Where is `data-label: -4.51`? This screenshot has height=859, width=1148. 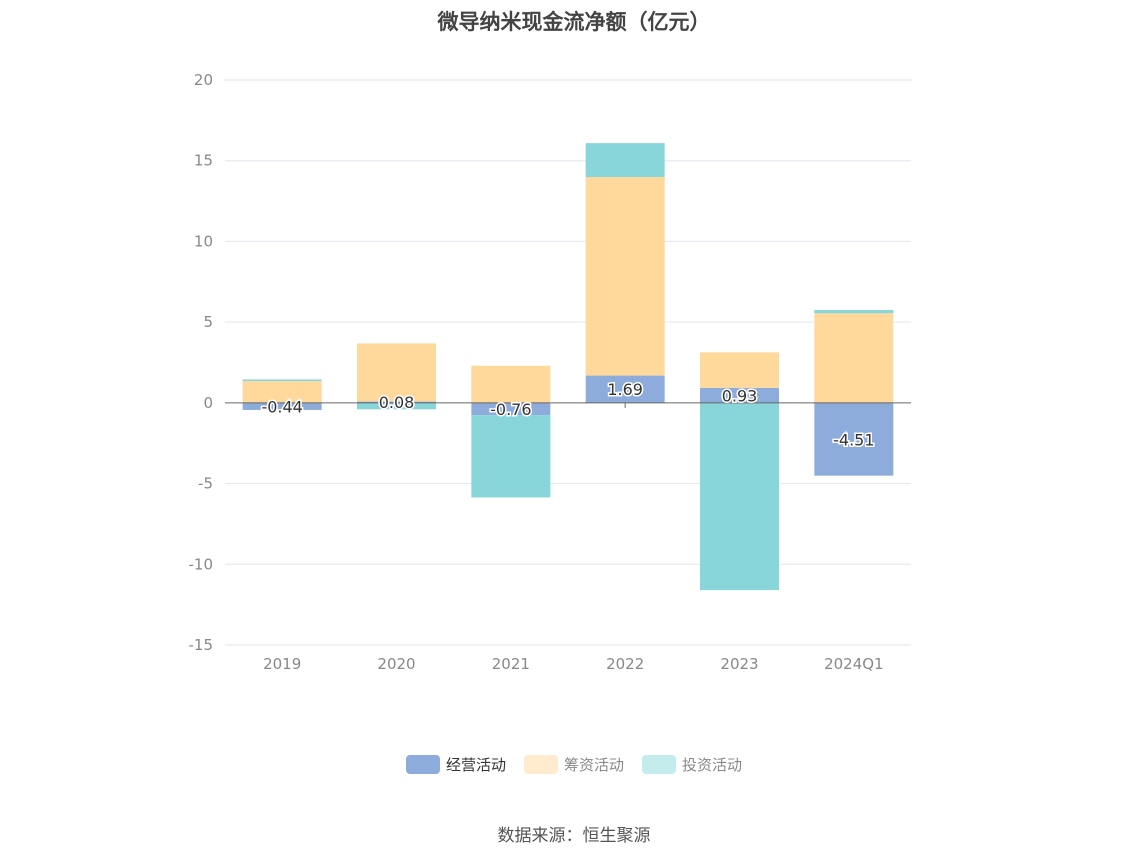 data-label: -4.51 is located at coordinates (853, 439).